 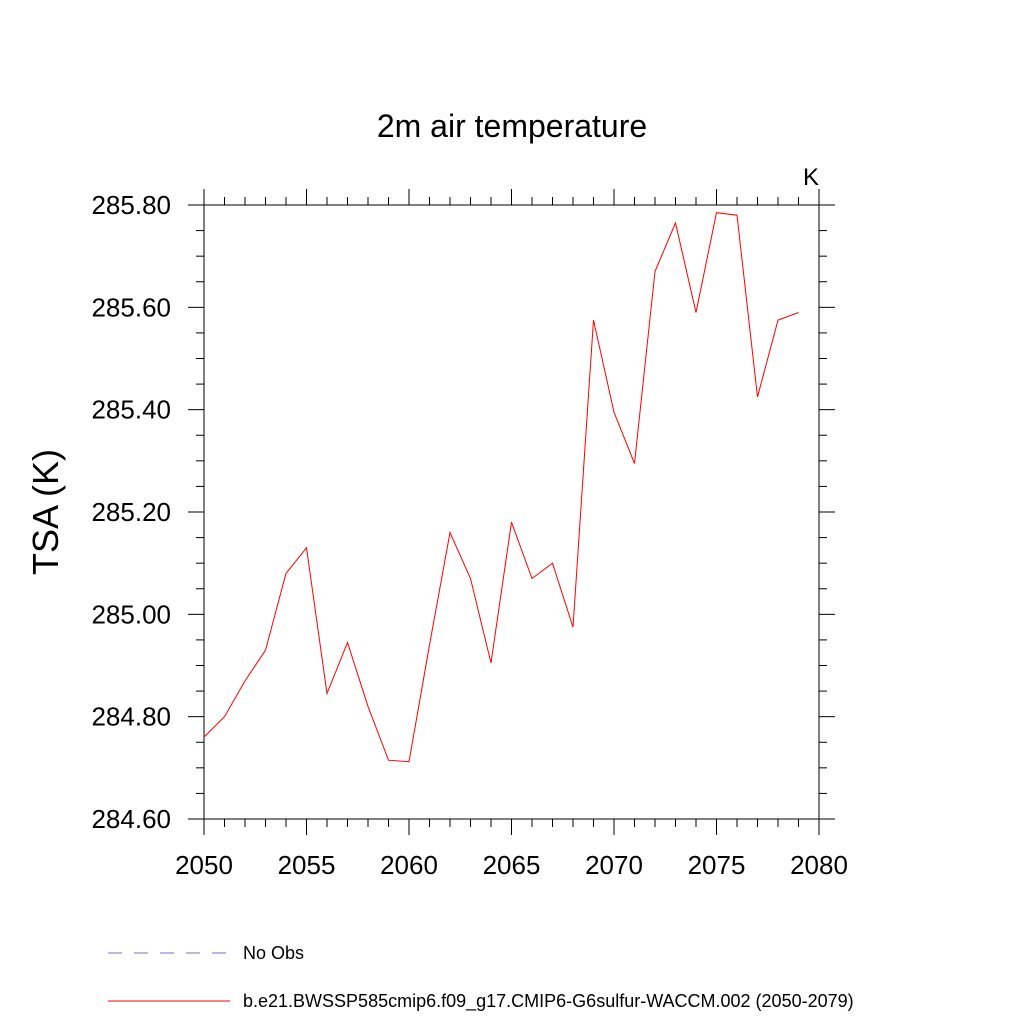 I want to click on x-tick-label: 2080, so click(x=819, y=865).